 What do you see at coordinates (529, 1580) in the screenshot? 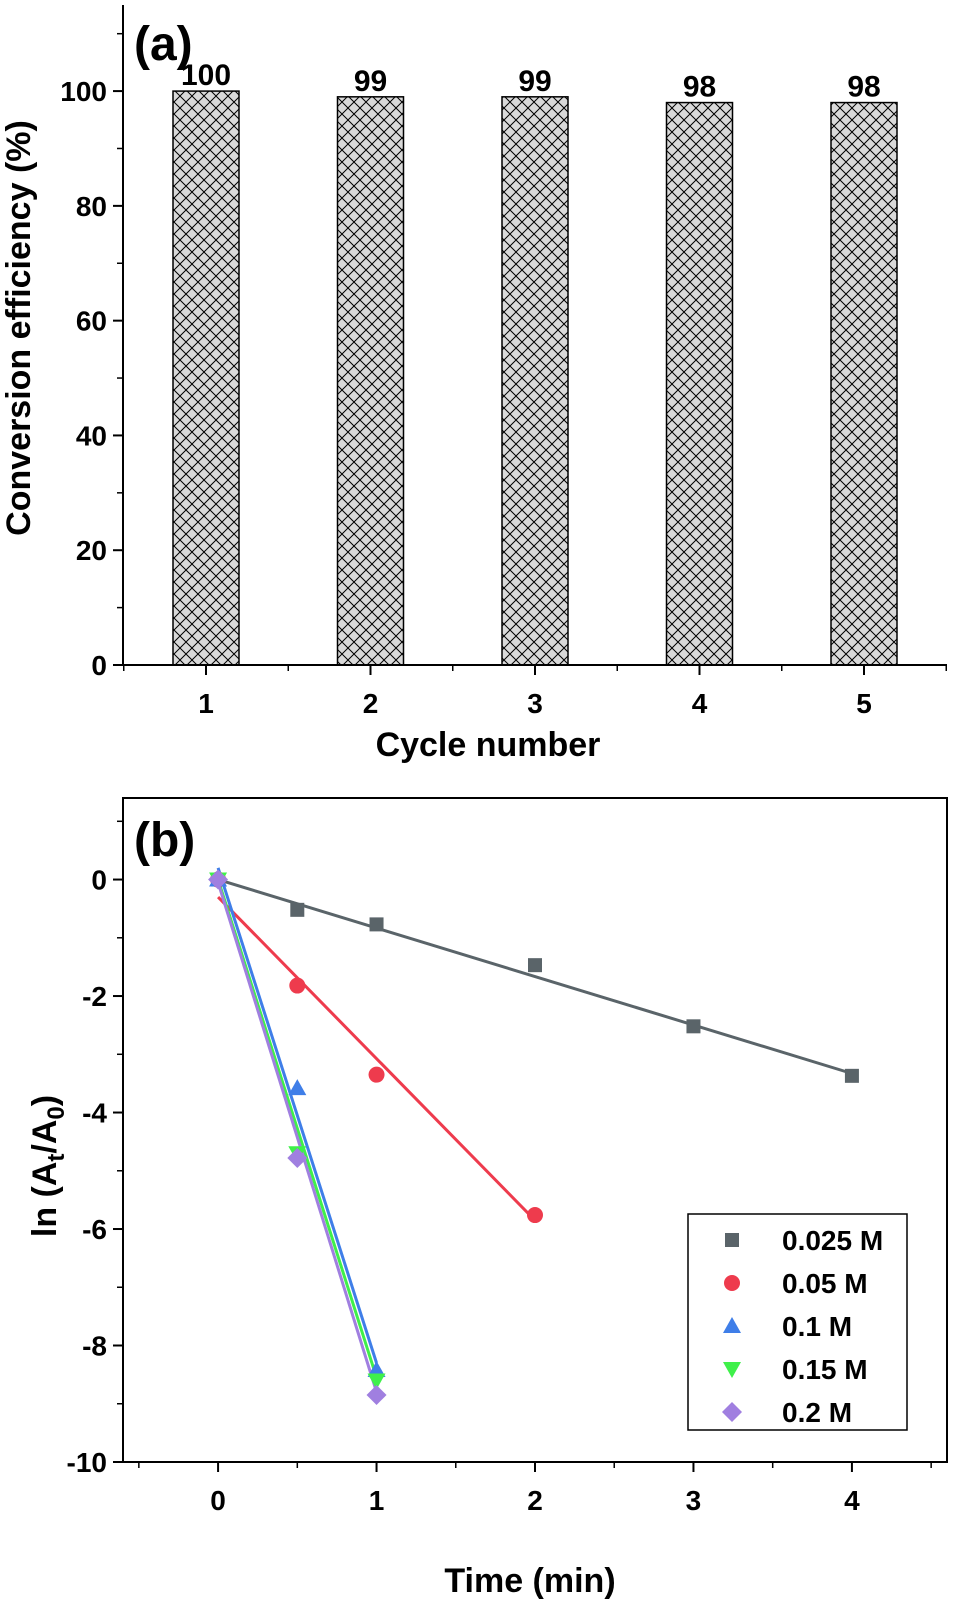
I see `kinetics-chart-xlabel: Time (min)` at bounding box center [529, 1580].